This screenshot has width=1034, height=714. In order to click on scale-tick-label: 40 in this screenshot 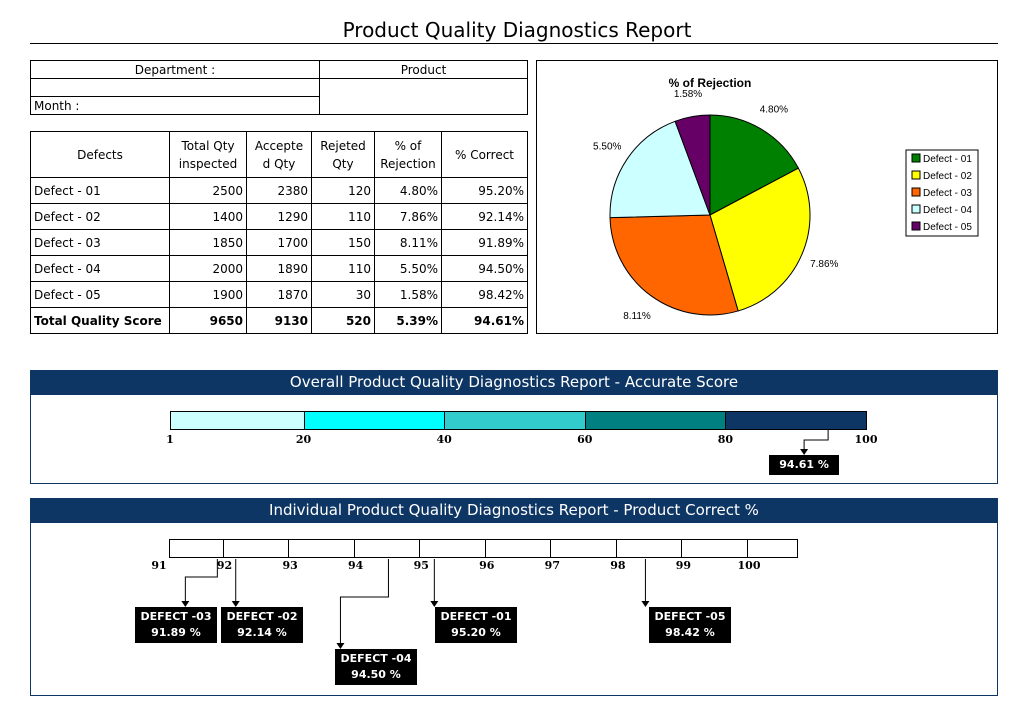, I will do `click(444, 439)`.